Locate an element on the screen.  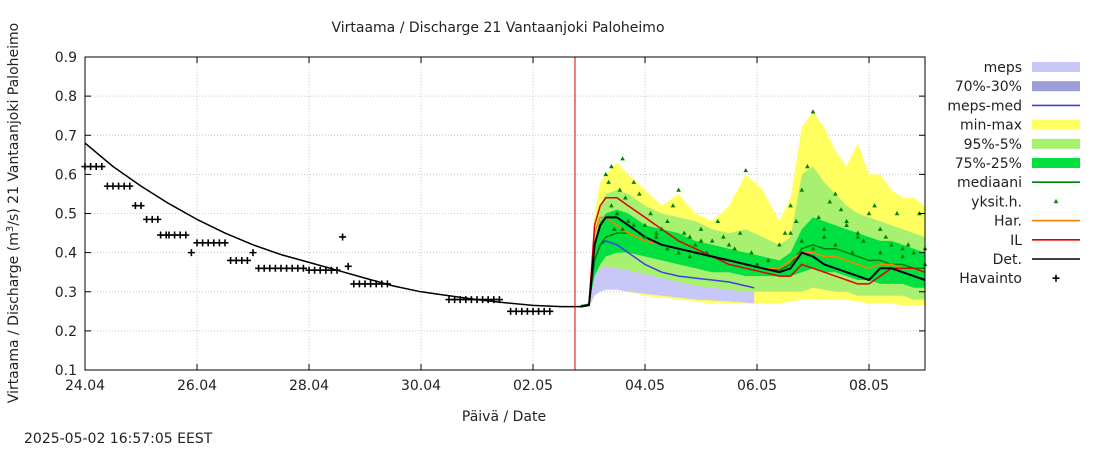
line-il is located at coordinates (753, 252).